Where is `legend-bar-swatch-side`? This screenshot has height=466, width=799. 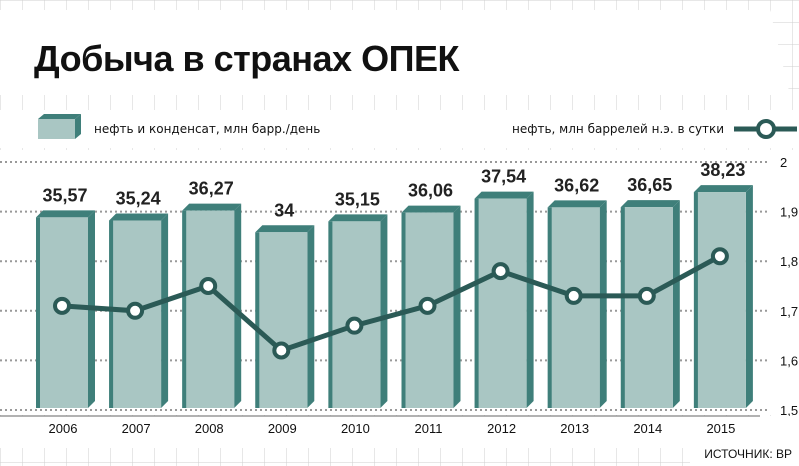
legend-bar-swatch-side is located at coordinates (78, 126).